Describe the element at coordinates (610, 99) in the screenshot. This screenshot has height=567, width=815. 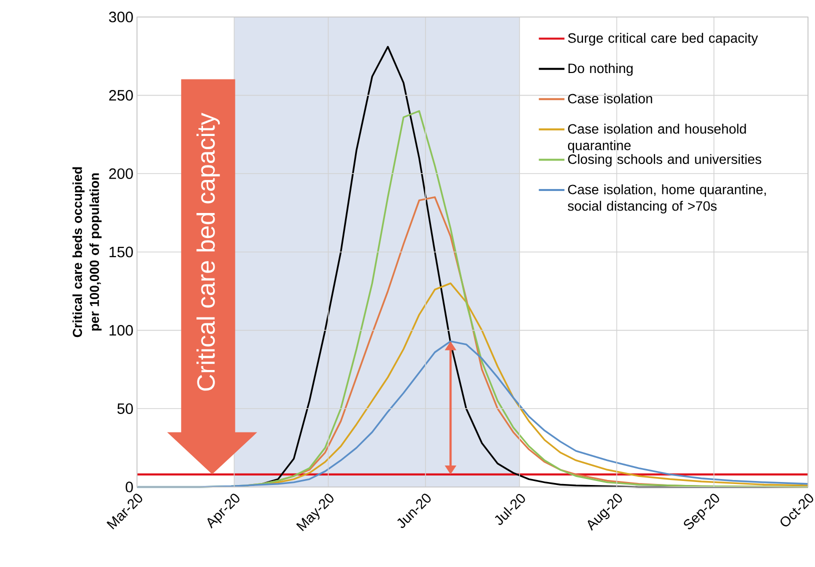
I see `legend-label: Case isolation` at that location.